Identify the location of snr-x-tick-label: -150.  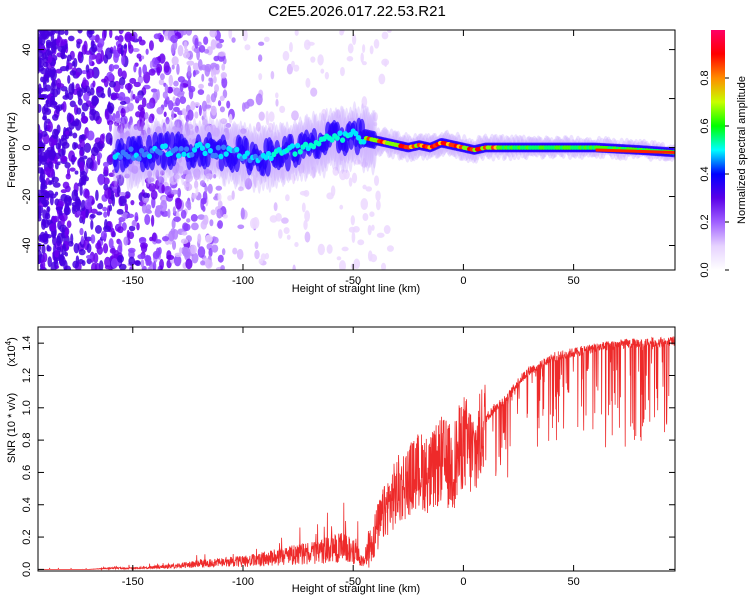
(133, 582).